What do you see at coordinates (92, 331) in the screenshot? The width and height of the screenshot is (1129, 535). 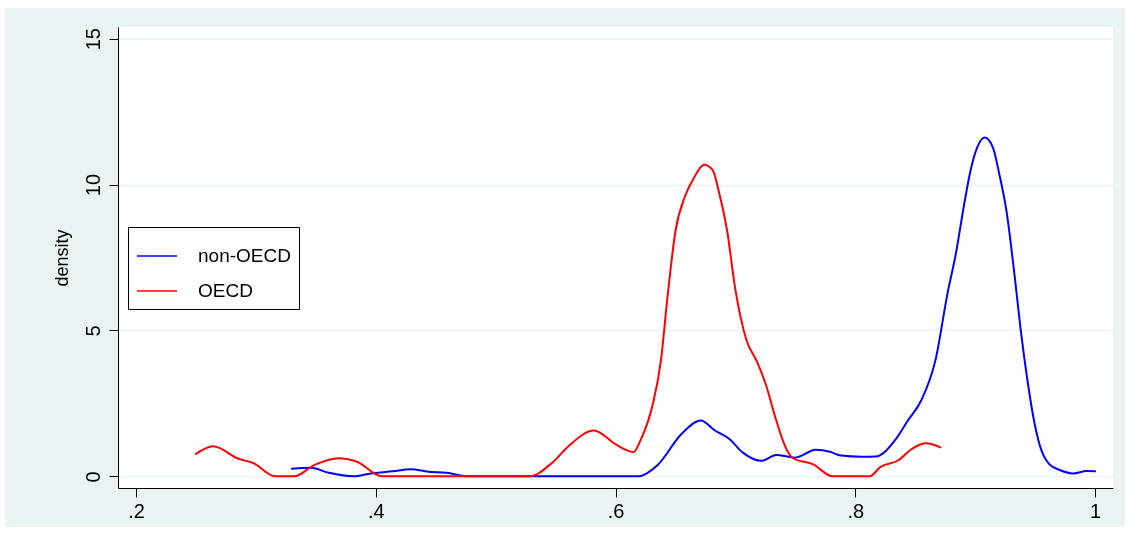 I see `y-tick-label: 5` at bounding box center [92, 331].